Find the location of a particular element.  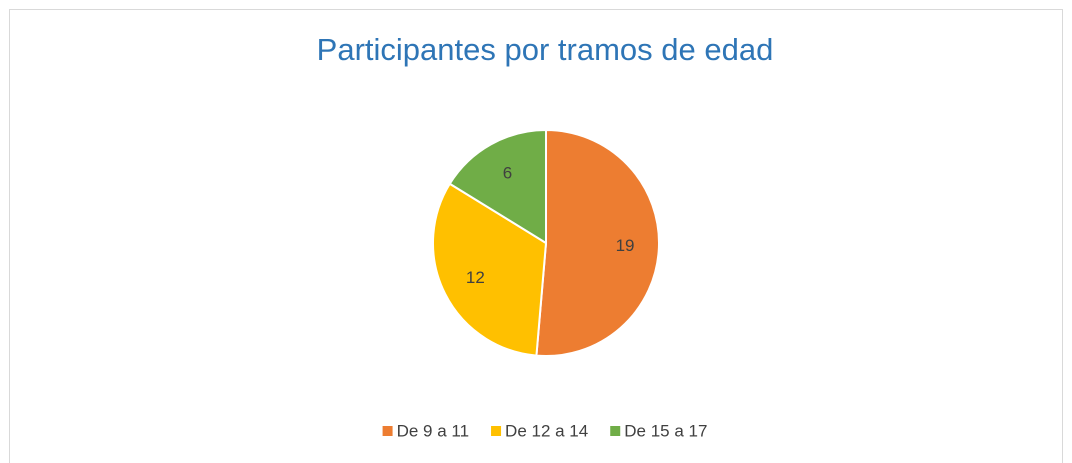

chart-title: Participantes por tramos de edad is located at coordinates (545, 49).